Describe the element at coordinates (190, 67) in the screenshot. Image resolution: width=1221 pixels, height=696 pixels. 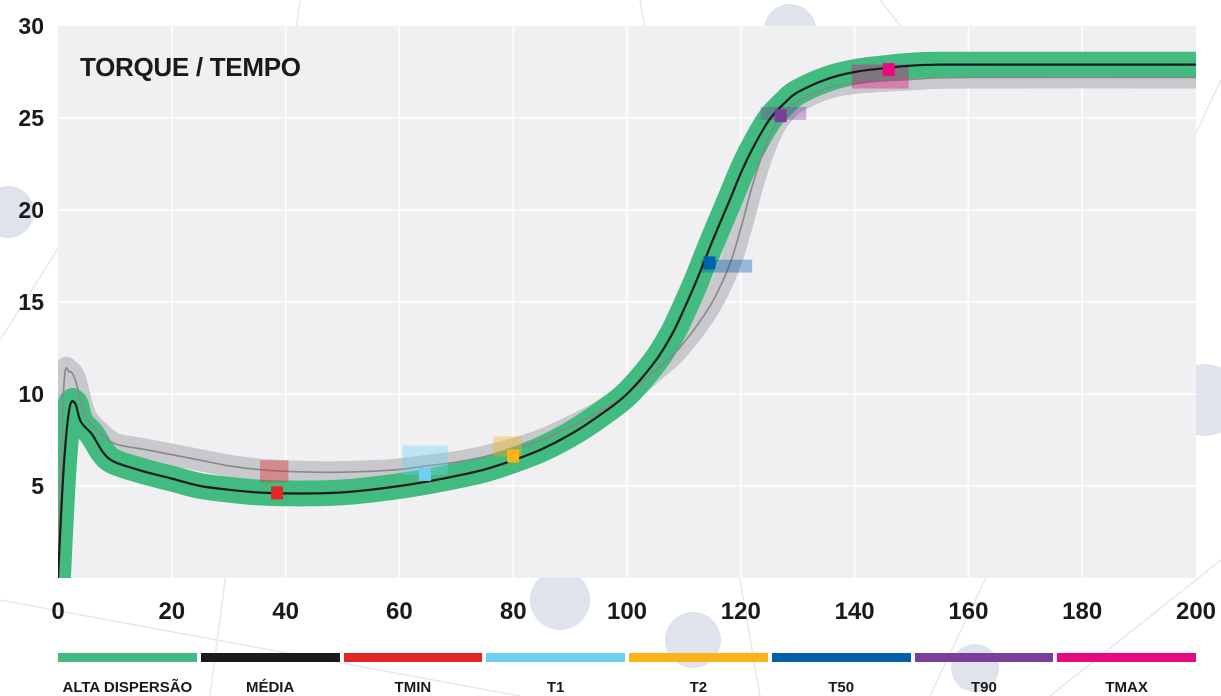
I see `chart-title: TORQUE / TEMPO` at that location.